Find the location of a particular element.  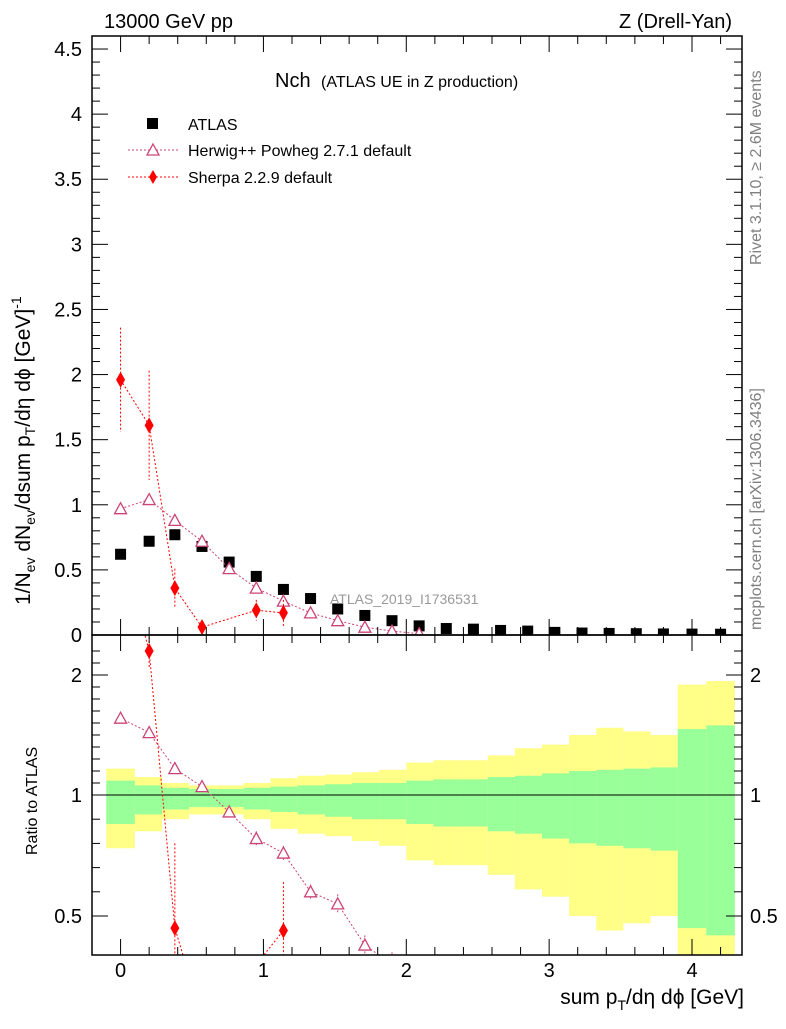

legend-atlas-label: ATLAS is located at coordinates (213, 125).